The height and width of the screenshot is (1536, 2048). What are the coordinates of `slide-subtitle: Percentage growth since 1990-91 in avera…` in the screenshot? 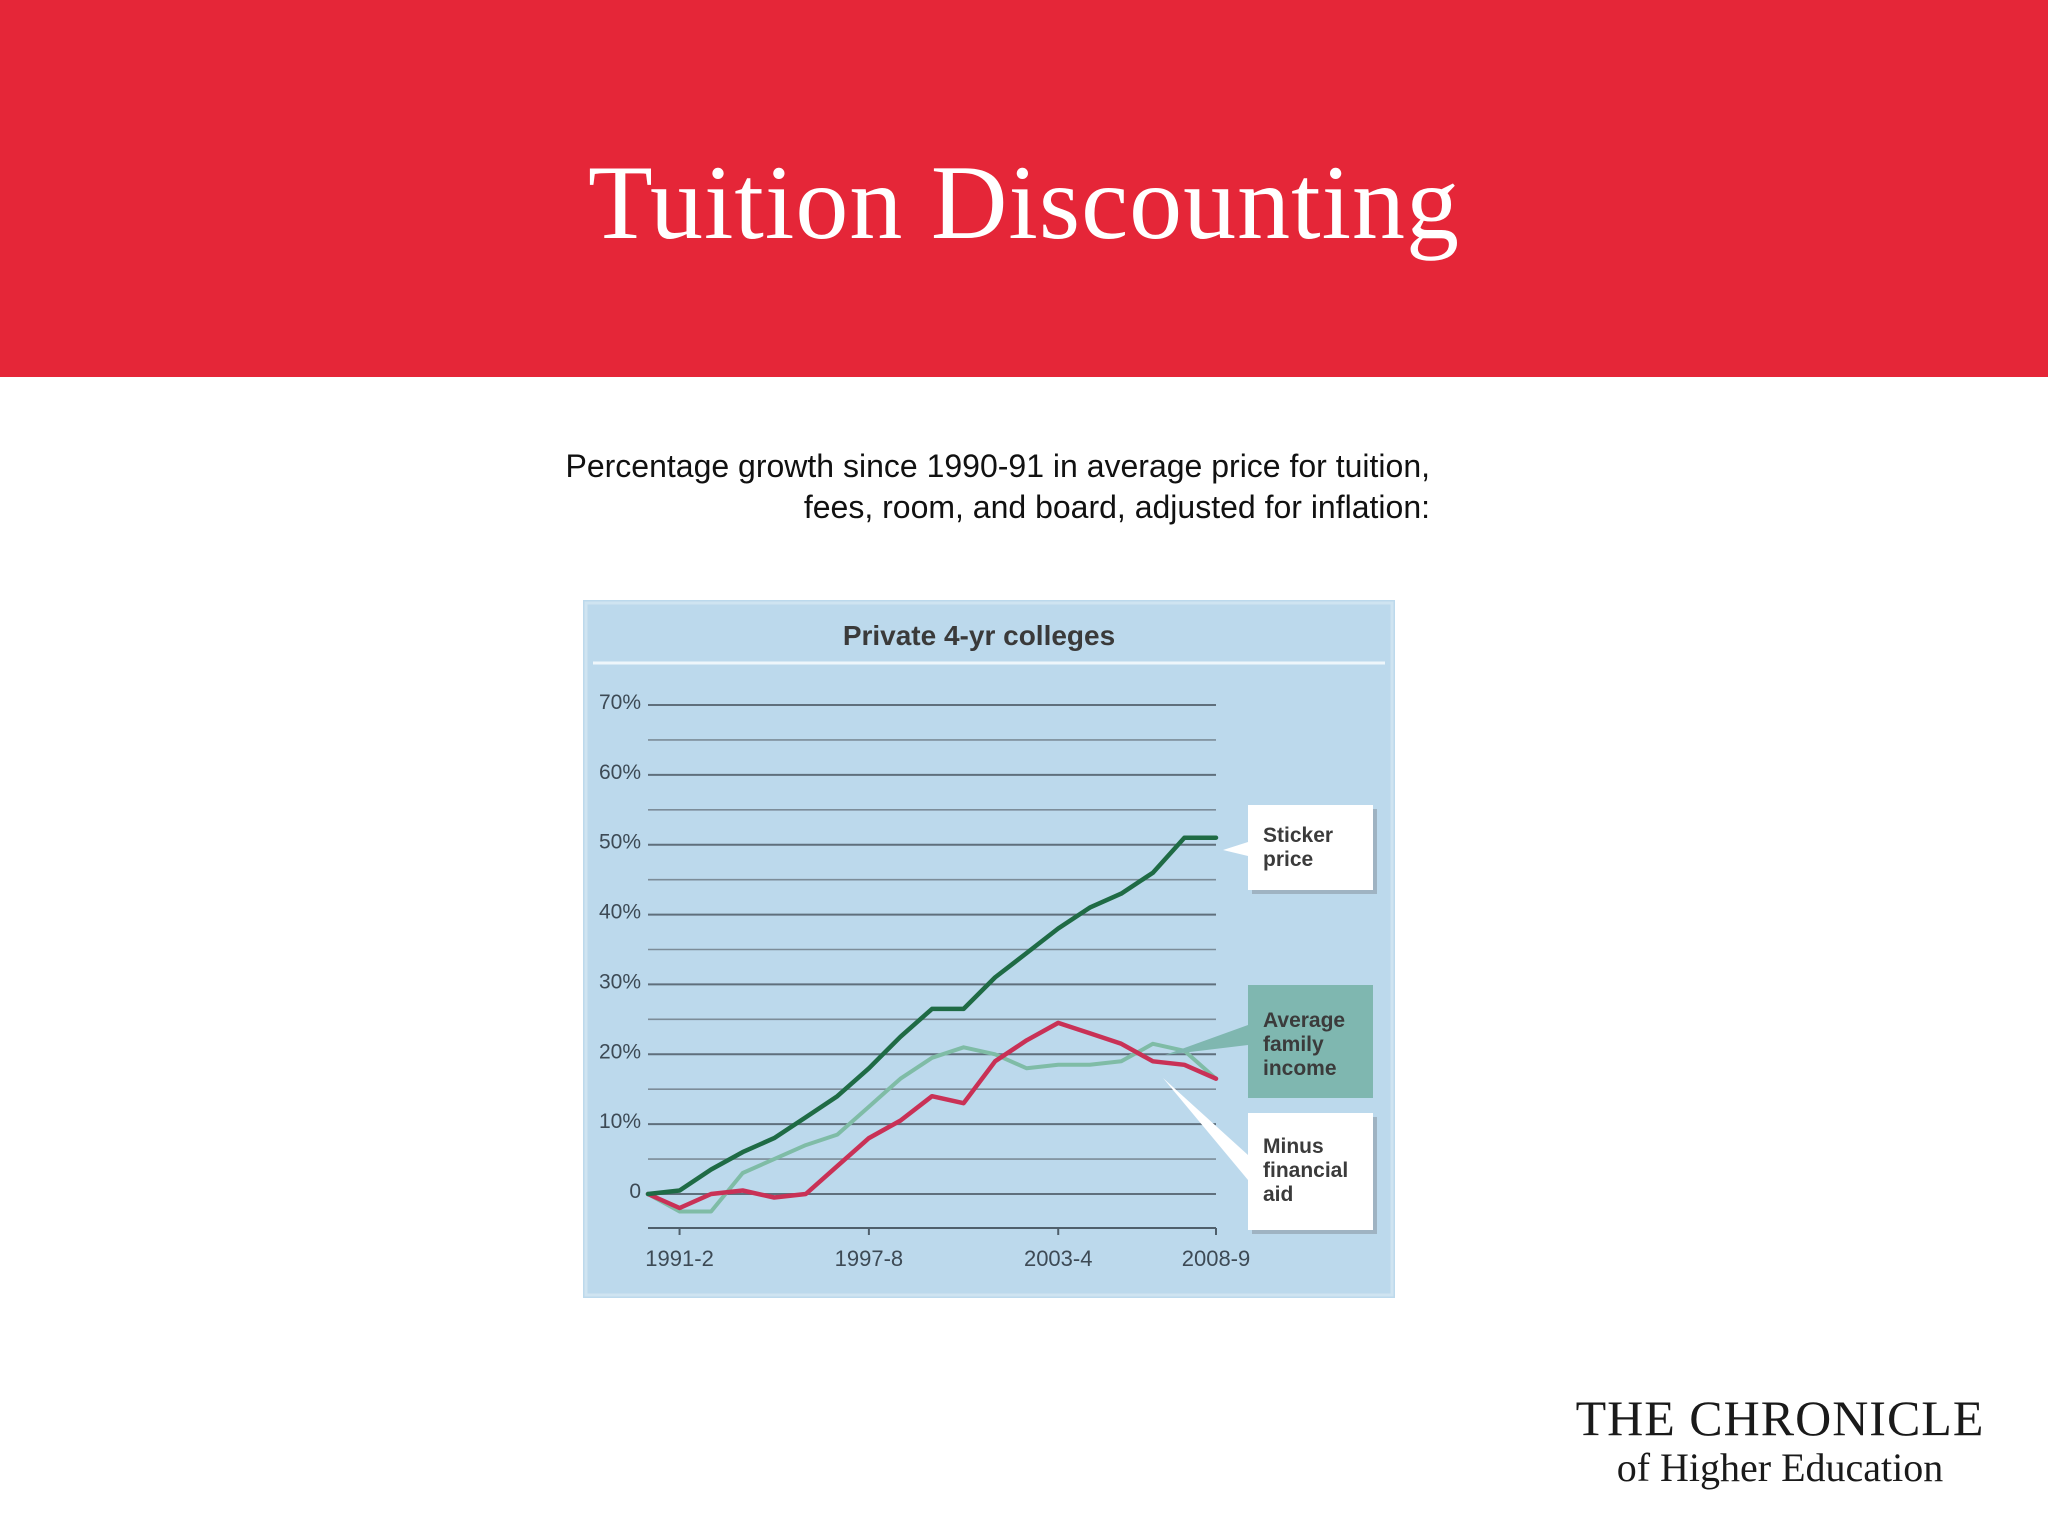 It's located at (955, 487).